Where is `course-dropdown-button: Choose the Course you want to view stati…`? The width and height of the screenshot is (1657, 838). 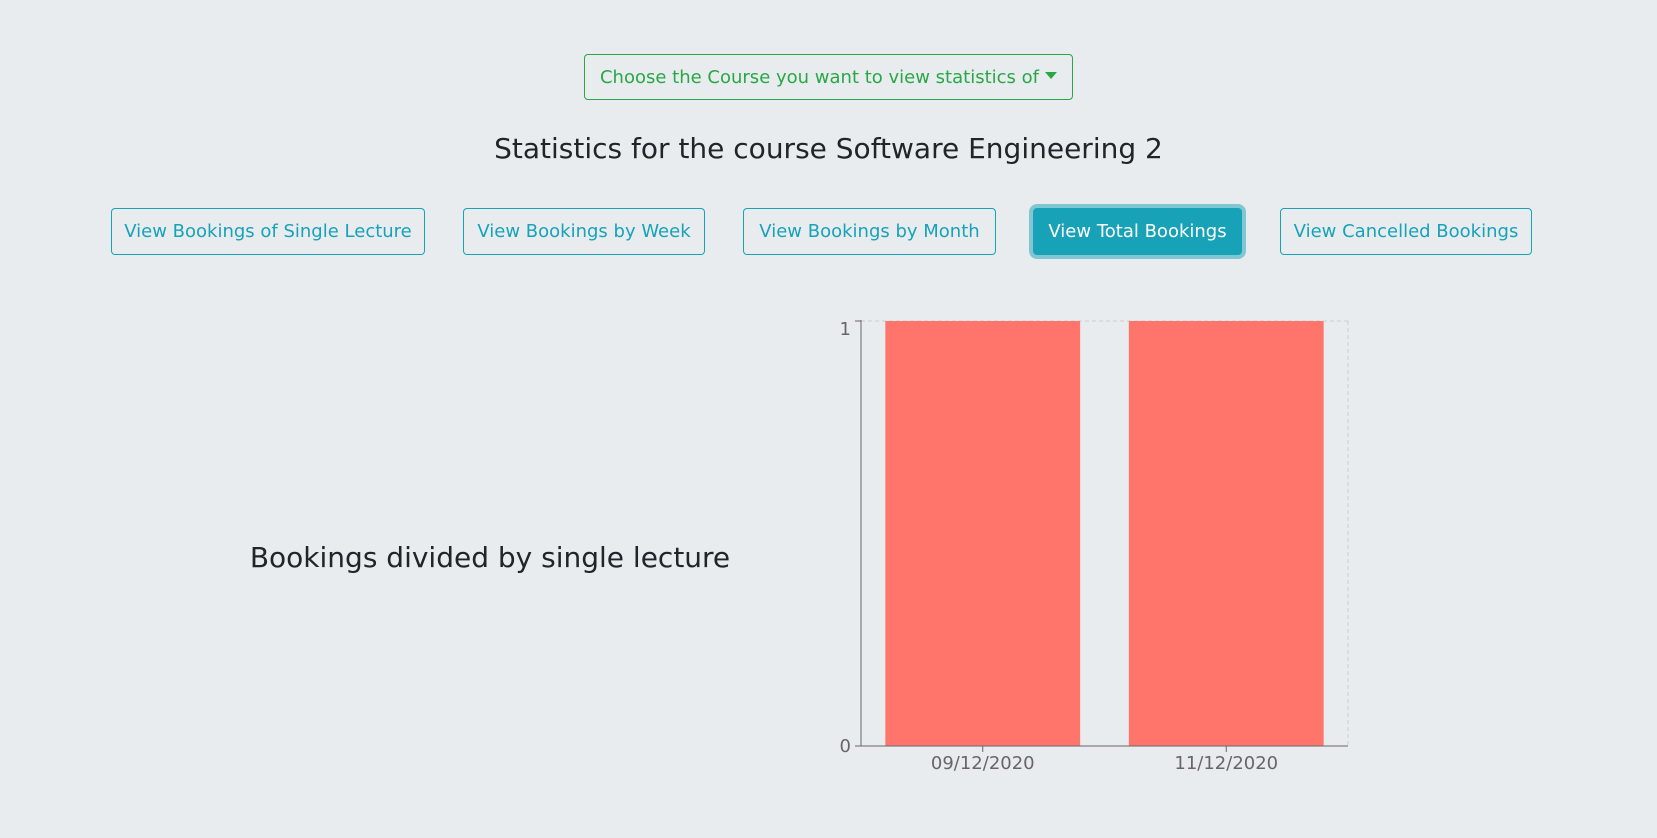
course-dropdown-button: Choose the Course you want to view stati… is located at coordinates (828, 77).